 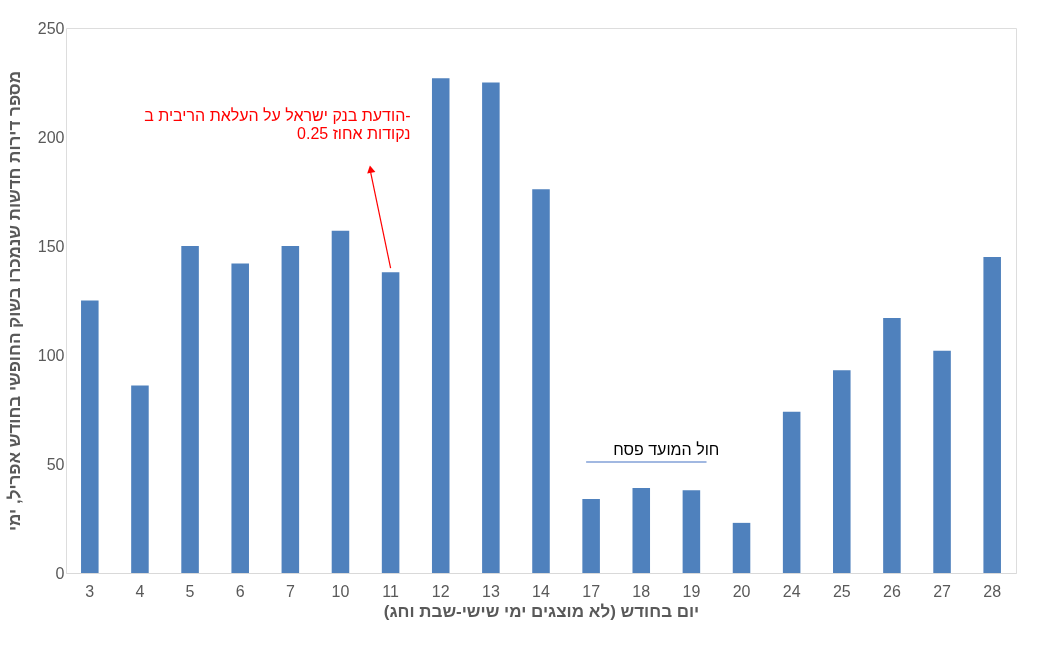 What do you see at coordinates (391, 591) in the screenshot?
I see `x-tick-label: 11` at bounding box center [391, 591].